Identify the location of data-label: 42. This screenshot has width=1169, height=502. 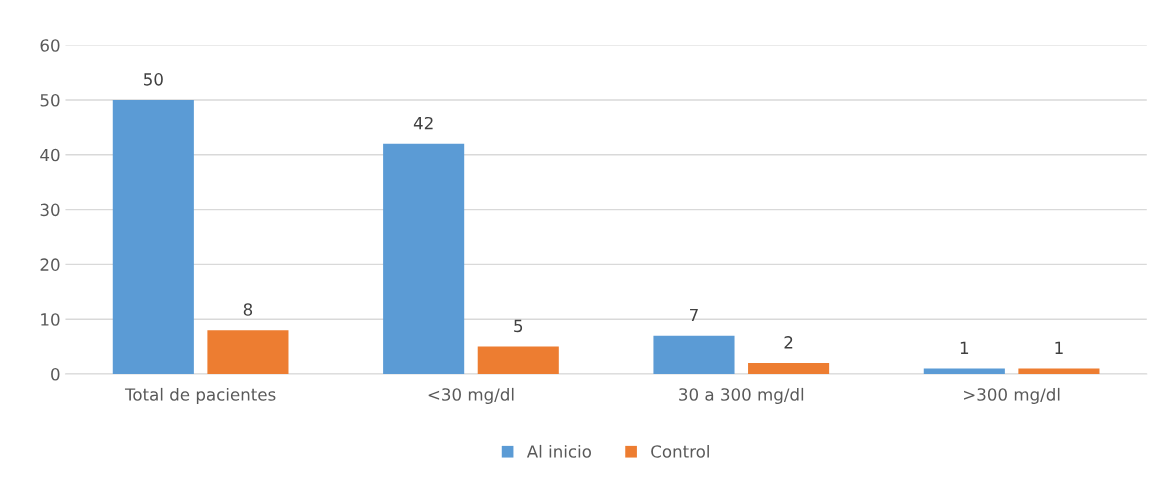
(423, 123).